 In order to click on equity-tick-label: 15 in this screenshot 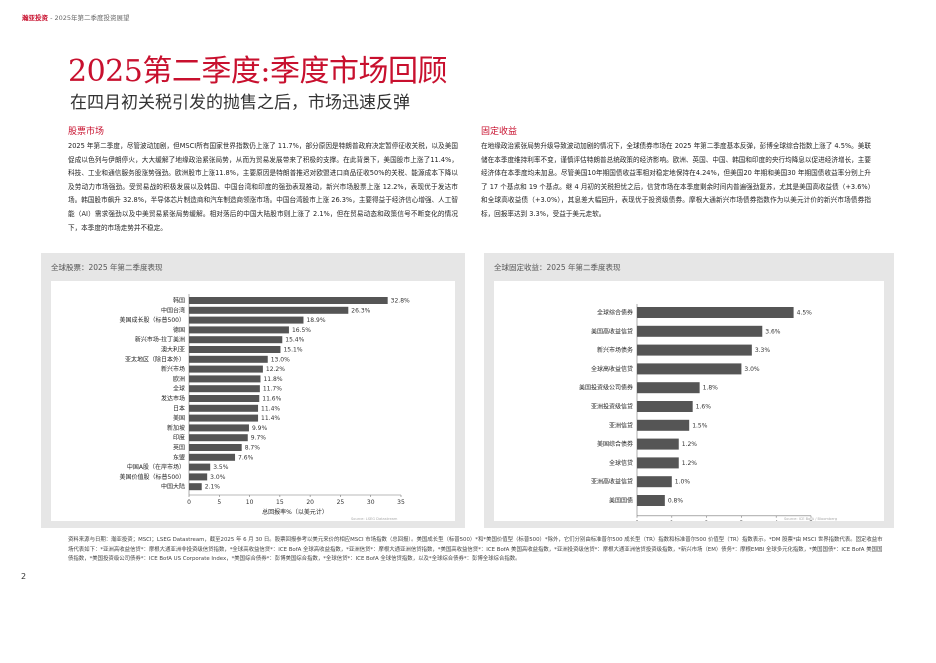, I will do `click(280, 502)`.